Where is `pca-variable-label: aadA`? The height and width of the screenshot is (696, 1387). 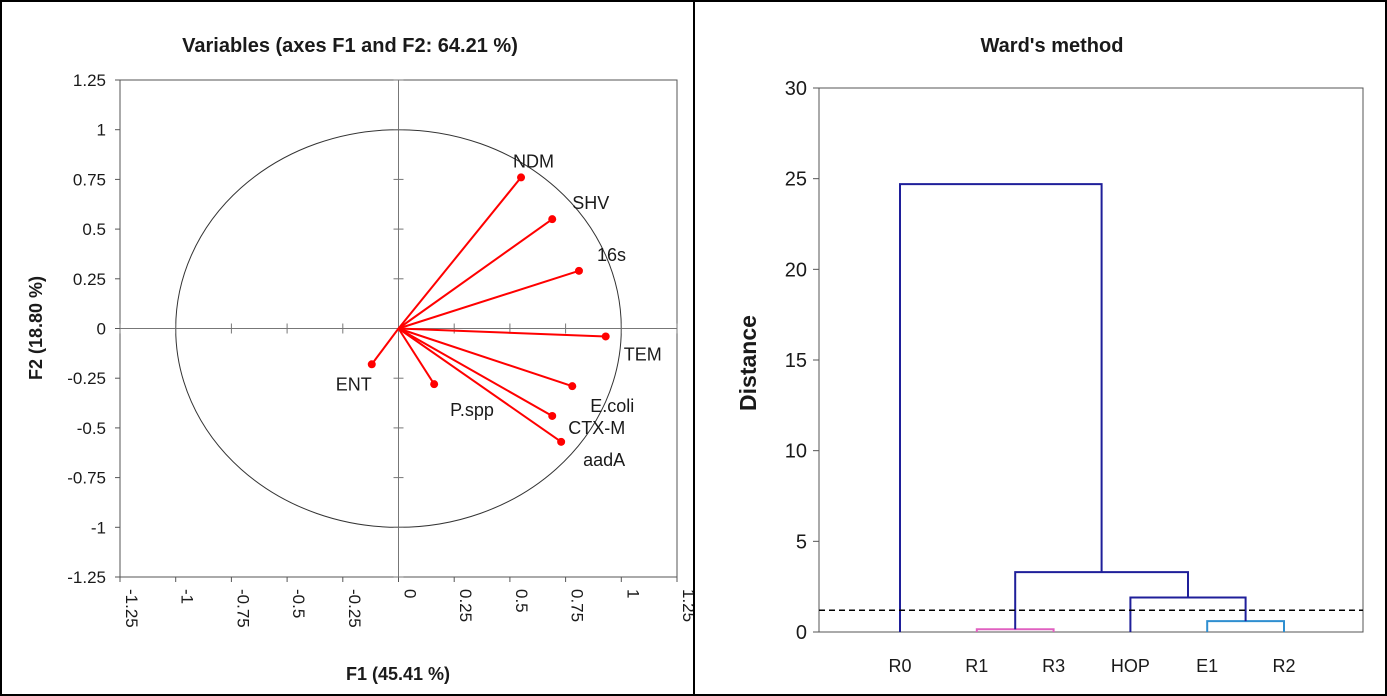
pca-variable-label: aadA is located at coordinates (604, 460).